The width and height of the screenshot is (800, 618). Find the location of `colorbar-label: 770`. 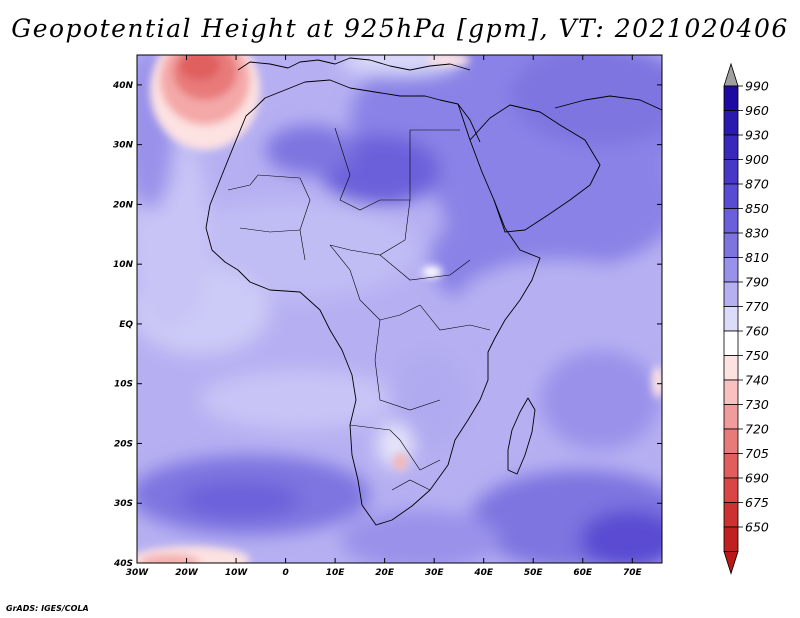

colorbar-label: 770 is located at coordinates (757, 306).